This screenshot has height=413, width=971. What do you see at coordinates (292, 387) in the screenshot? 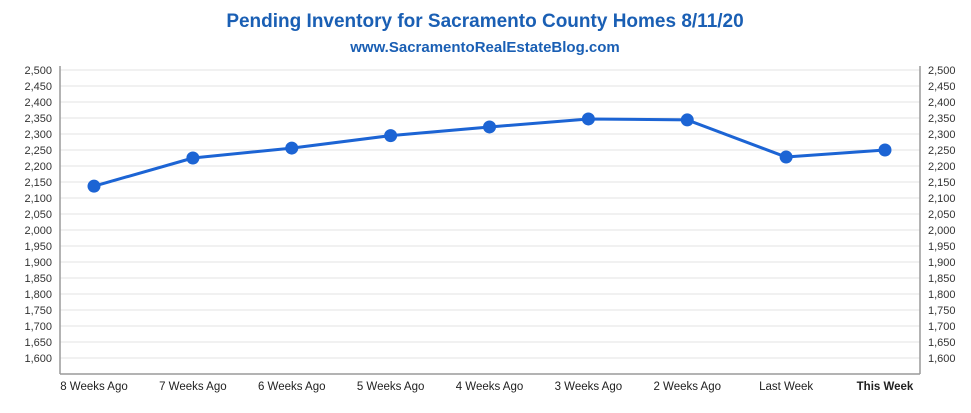
I see `x-category-label: 6 Weeks Ago` at bounding box center [292, 387].